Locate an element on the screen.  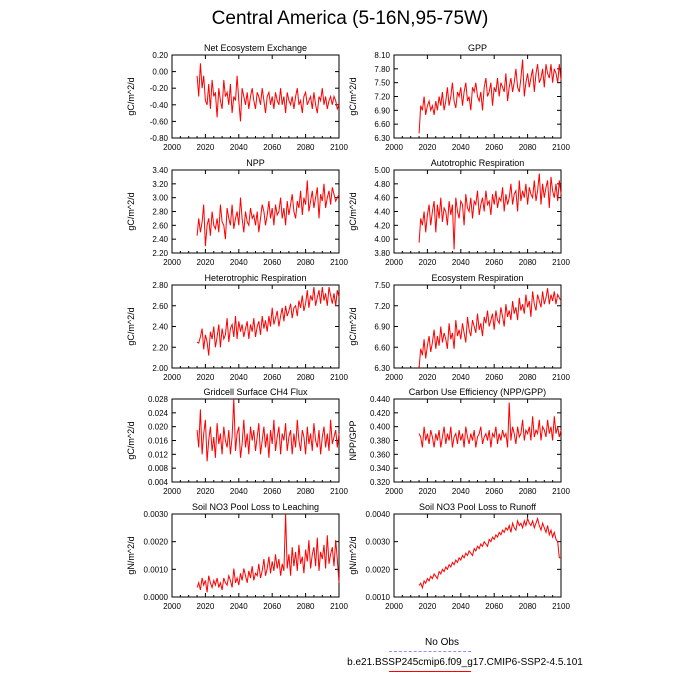
y-tick-label: 0.320 is located at coordinates (380, 482).